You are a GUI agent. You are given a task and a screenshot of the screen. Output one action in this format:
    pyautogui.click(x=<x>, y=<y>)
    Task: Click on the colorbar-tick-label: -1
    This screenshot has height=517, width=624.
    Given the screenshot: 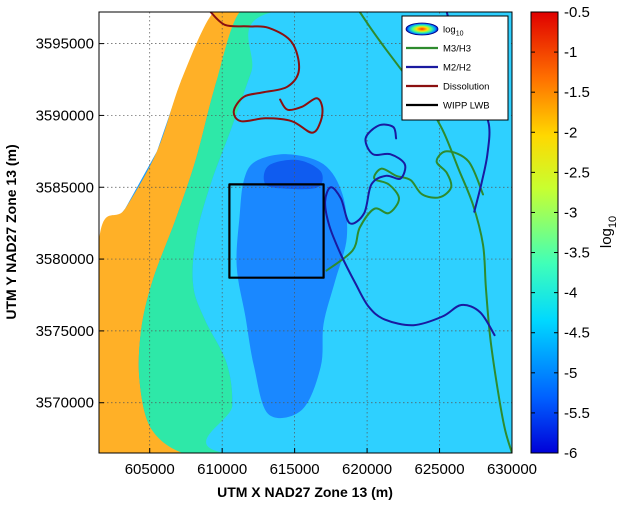 What is the action you would take?
    pyautogui.click(x=570, y=52)
    